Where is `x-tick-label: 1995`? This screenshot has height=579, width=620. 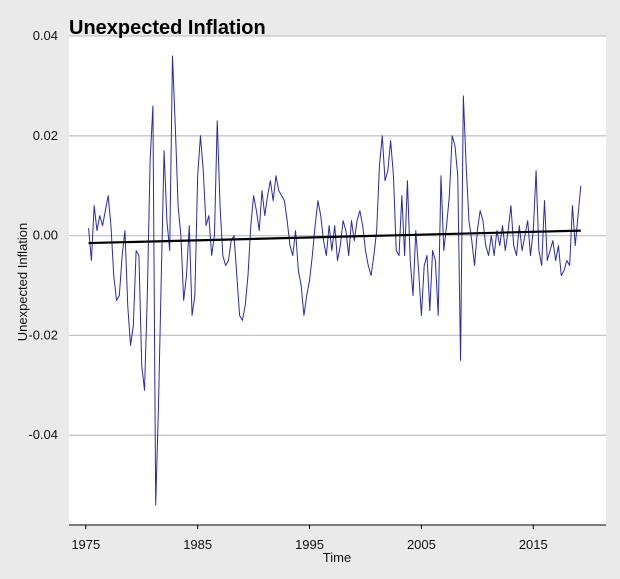
x-tick-label: 1995 is located at coordinates (309, 544).